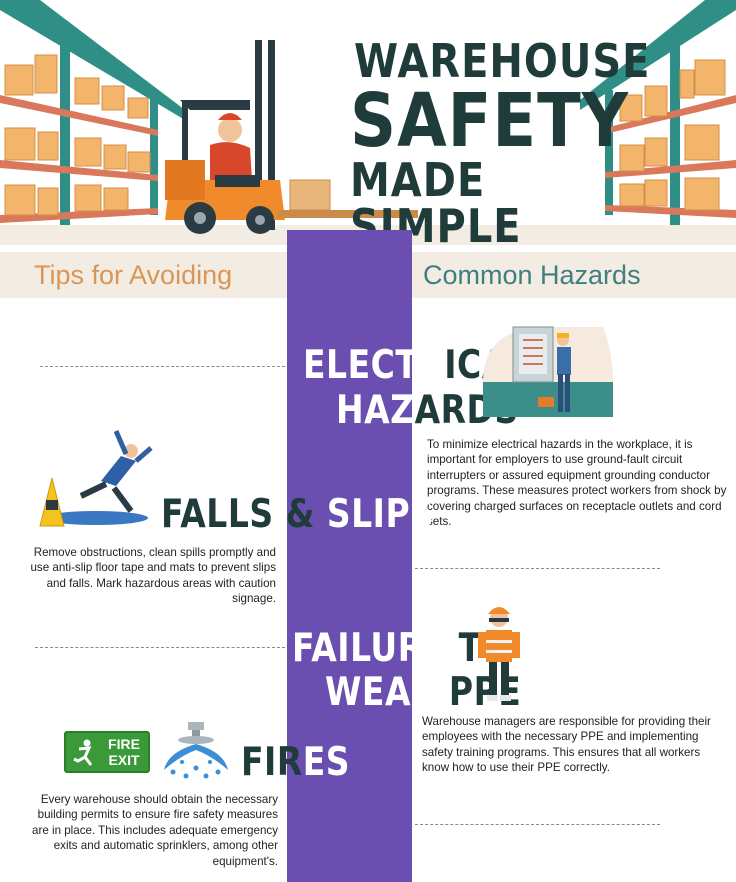 The width and height of the screenshot is (736, 882). Describe the element at coordinates (83, 752) in the screenshot. I see `running-person-icon` at that location.